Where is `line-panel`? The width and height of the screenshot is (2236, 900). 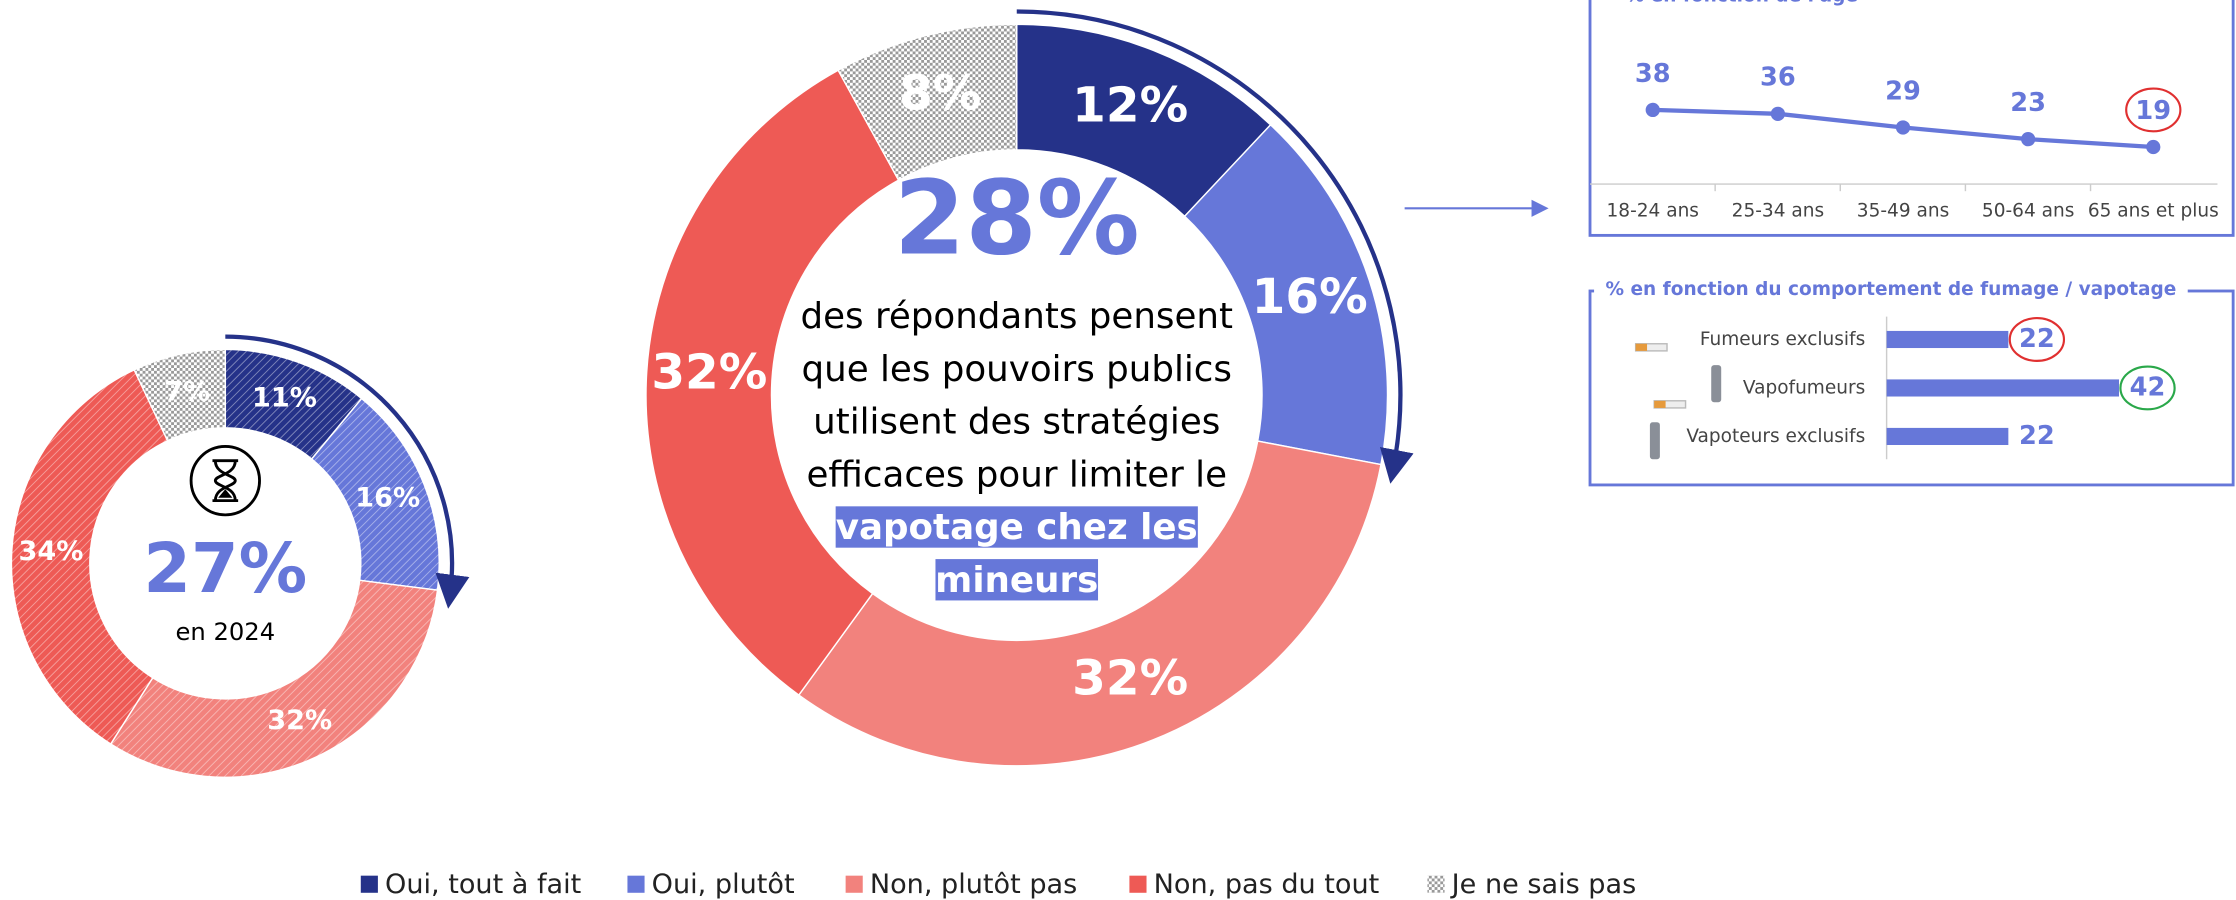 line-panel is located at coordinates (1911, 118).